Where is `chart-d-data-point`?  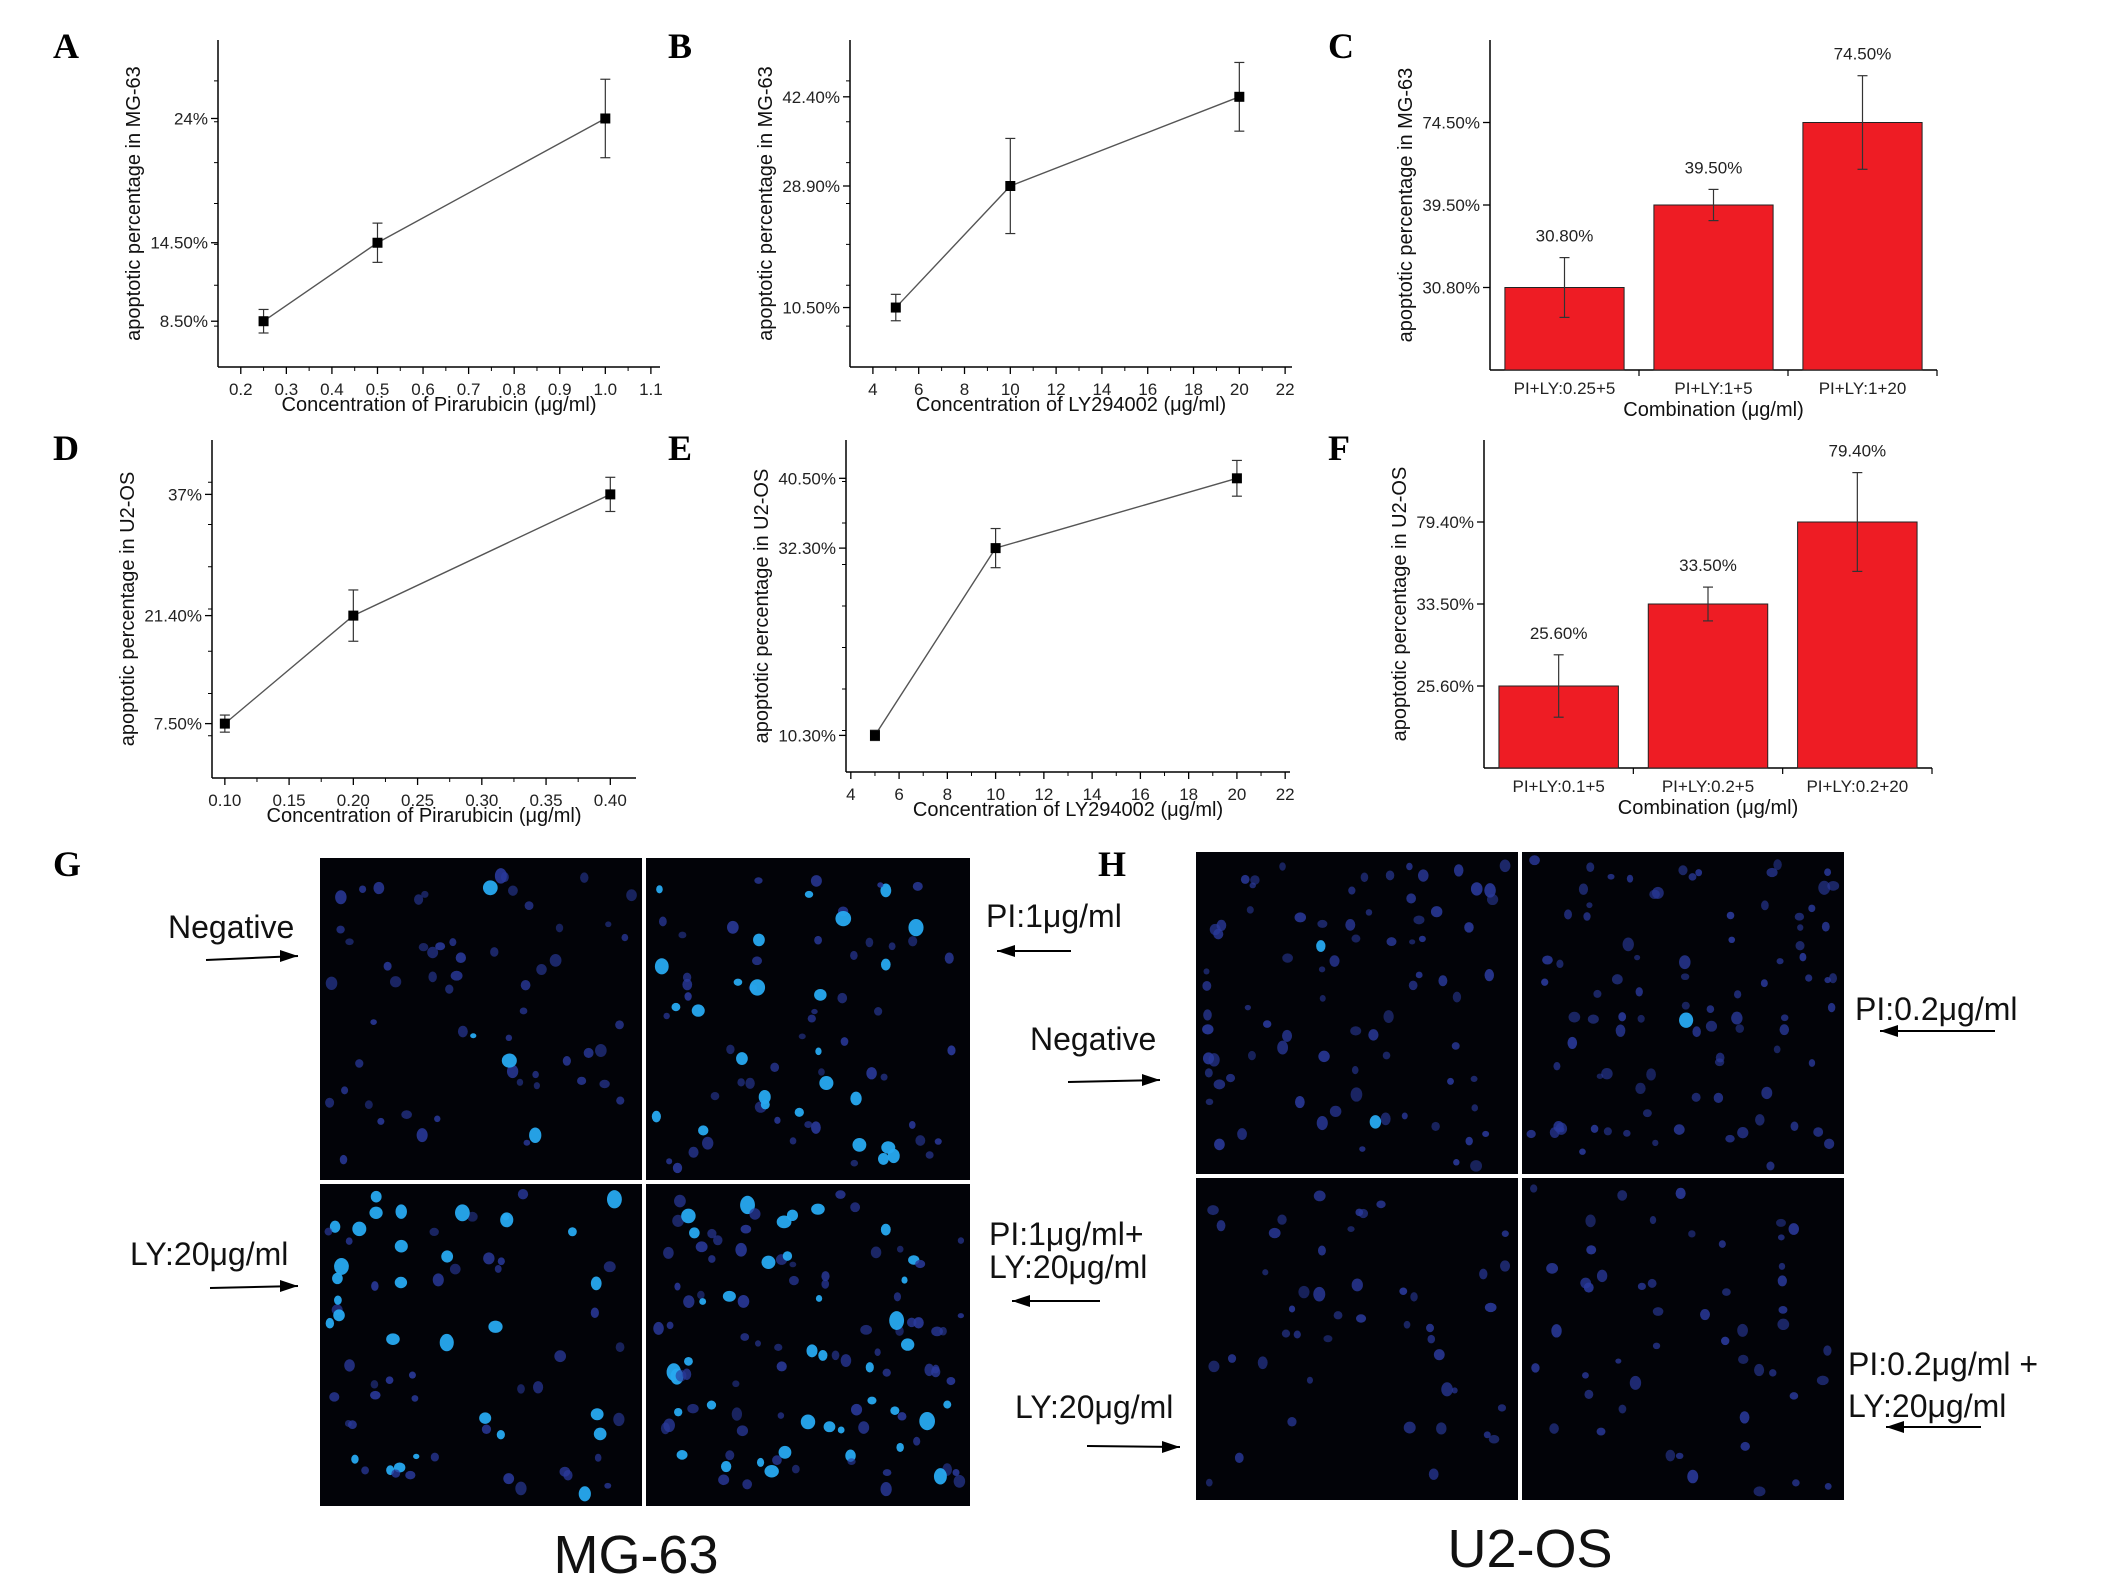
chart-d-data-point is located at coordinates (610, 494).